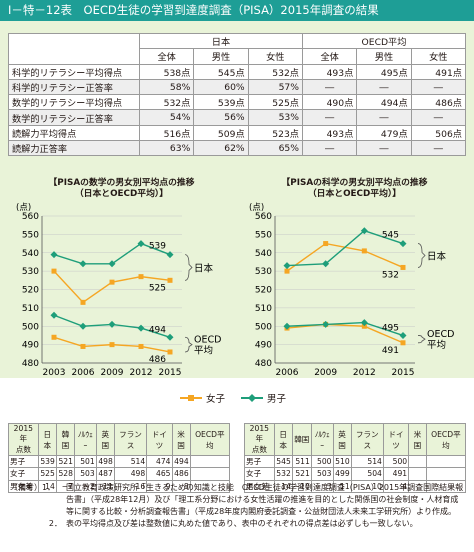  What do you see at coordinates (238, 56) in the screenshot?
I see `sub-header-row: 全体 男性 女性 全体 男性 女性` at bounding box center [238, 56].